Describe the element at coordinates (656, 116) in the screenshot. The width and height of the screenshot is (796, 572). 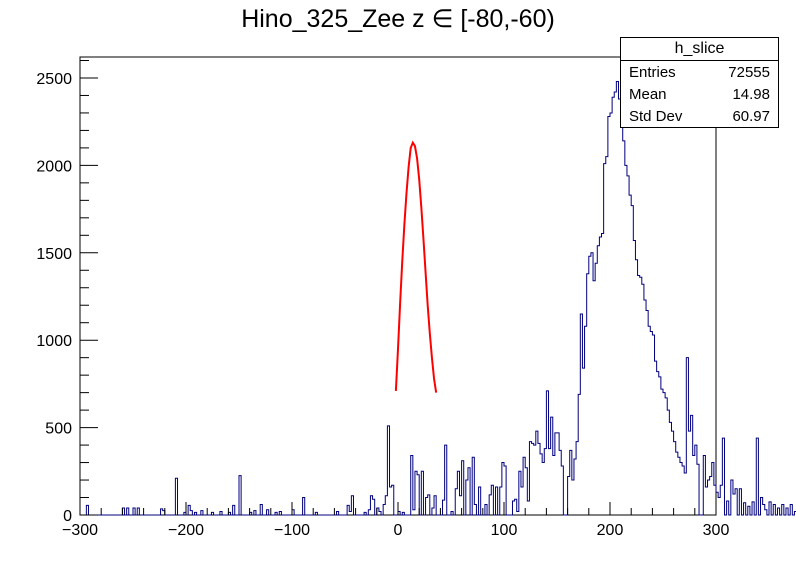
I see `stats-label: Std Dev` at that location.